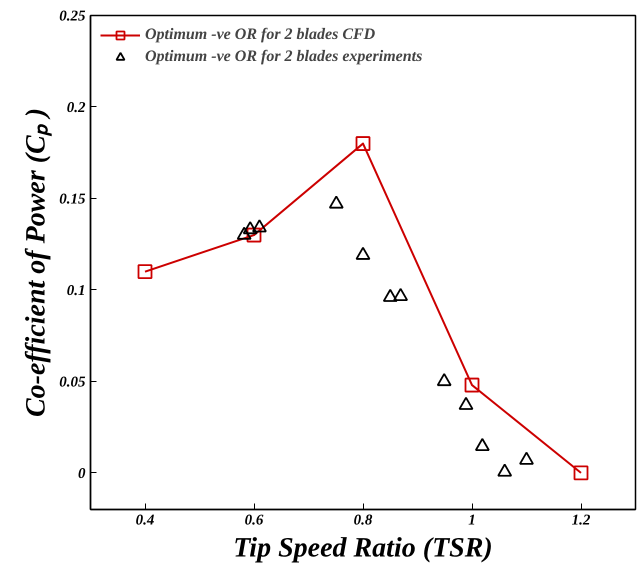 The image size is (643, 569). What do you see at coordinates (72, 16) in the screenshot?
I see `y-tick-label: 0.25` at bounding box center [72, 16].